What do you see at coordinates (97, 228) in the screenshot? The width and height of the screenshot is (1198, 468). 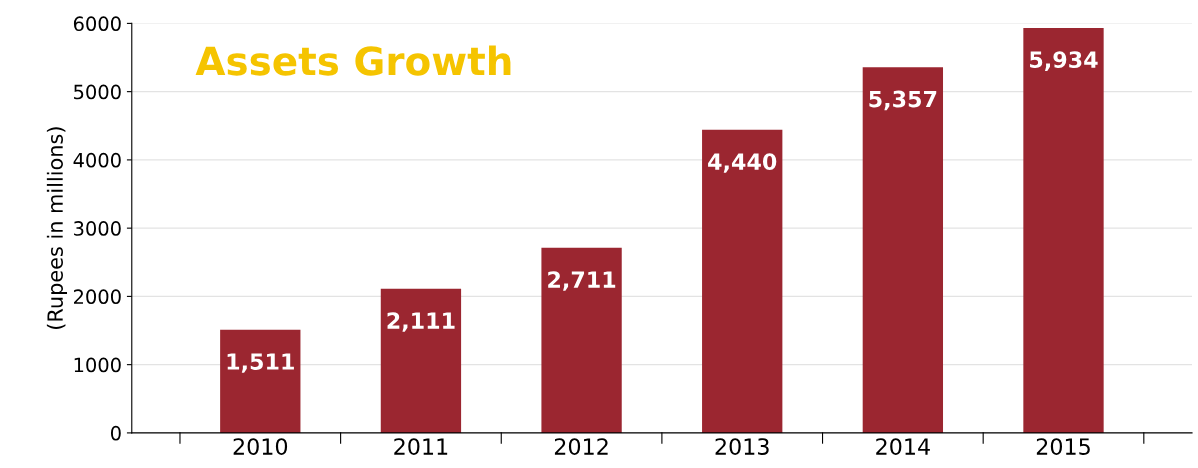 I see `y-tick-label: 3000` at bounding box center [97, 228].